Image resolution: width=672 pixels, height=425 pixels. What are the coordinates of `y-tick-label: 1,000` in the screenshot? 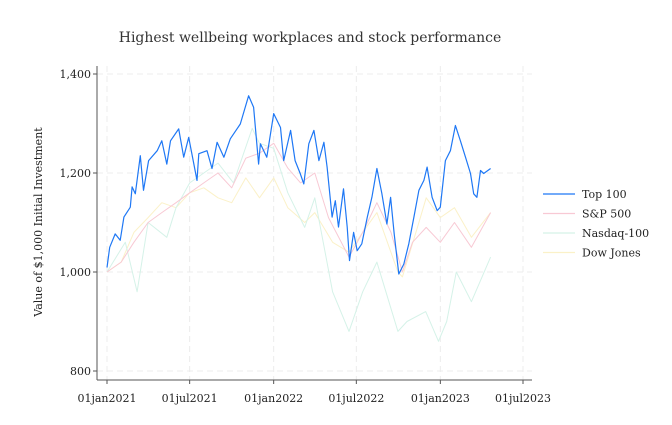 It's located at (76, 272).